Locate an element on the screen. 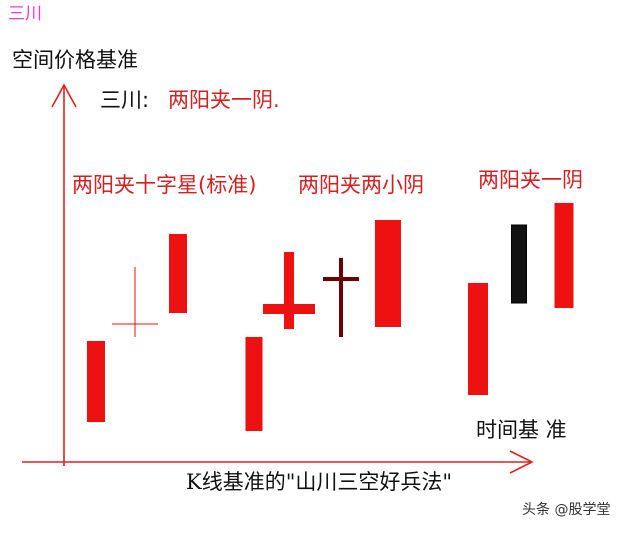 This screenshot has width=638, height=534. x-axis-label: 时间基 准 is located at coordinates (521, 430).